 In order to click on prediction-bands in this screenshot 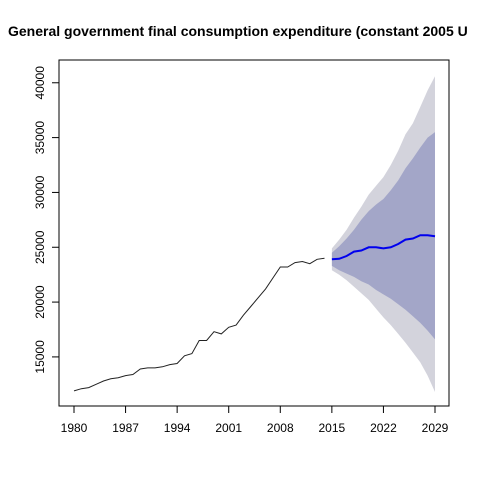, I will do `click(383, 234)`.